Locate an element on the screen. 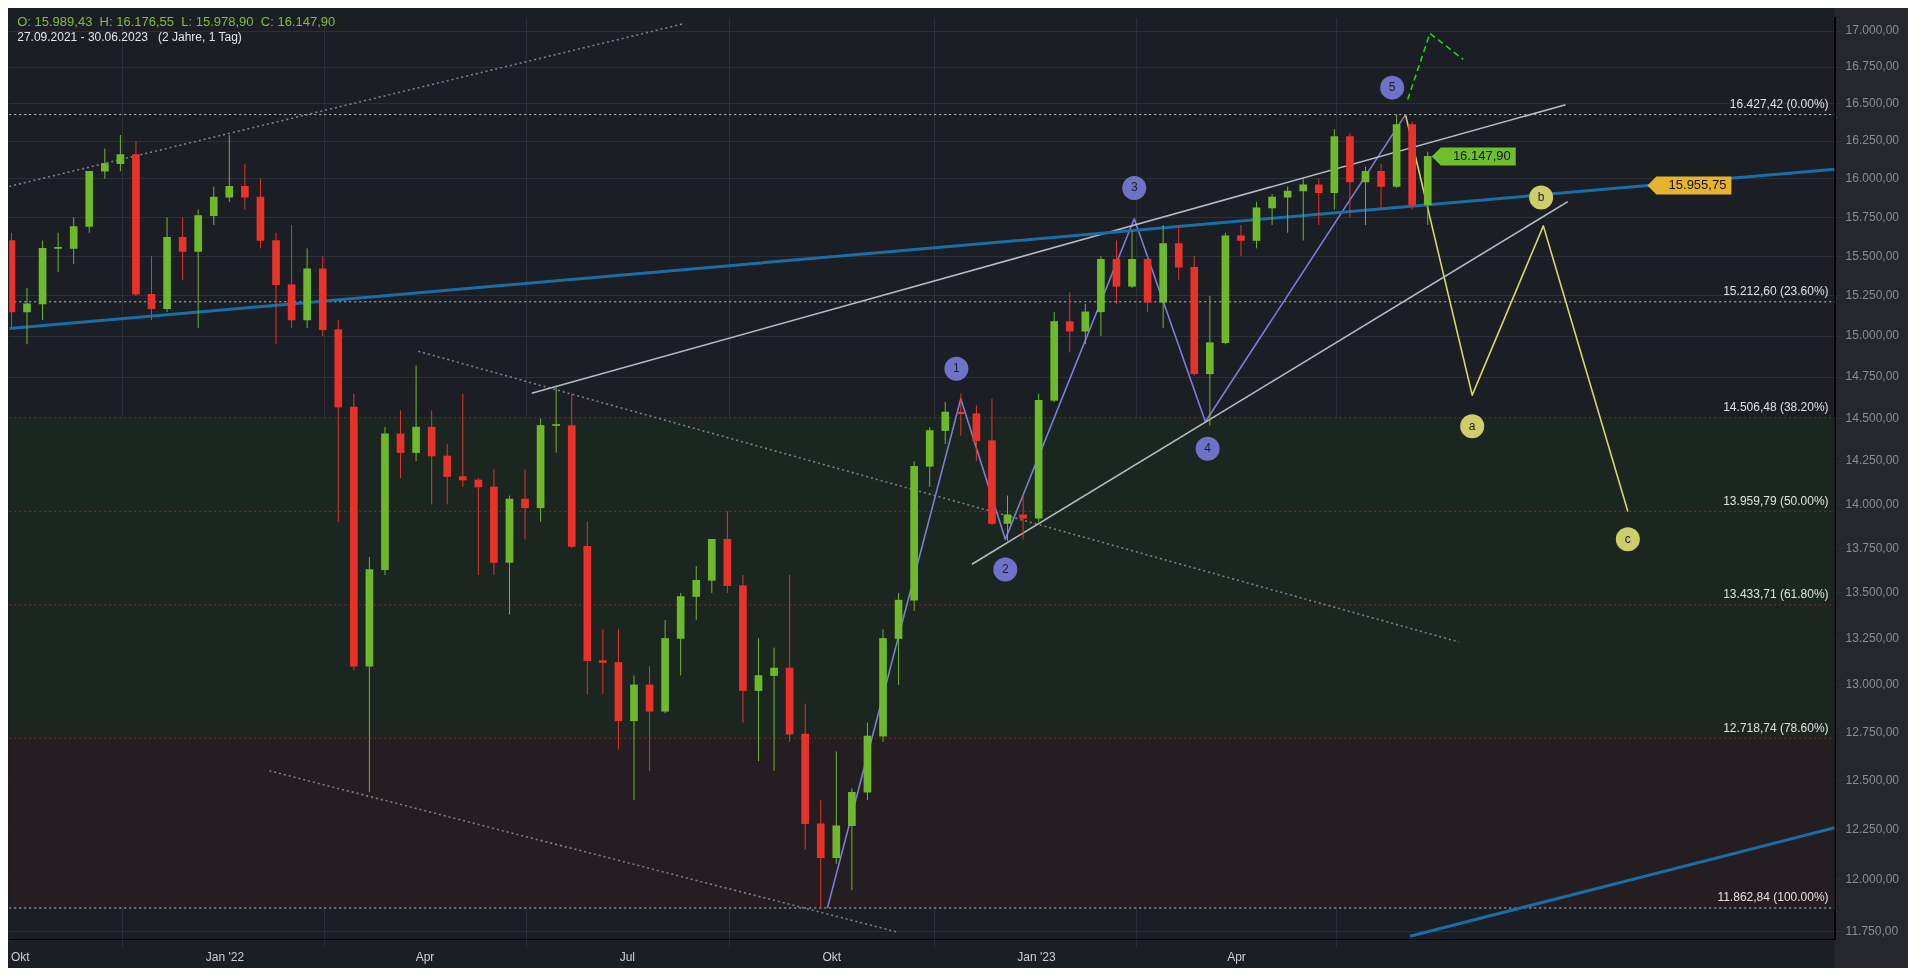  y-tick-label: 13.000,00 is located at coordinates (1872, 684).